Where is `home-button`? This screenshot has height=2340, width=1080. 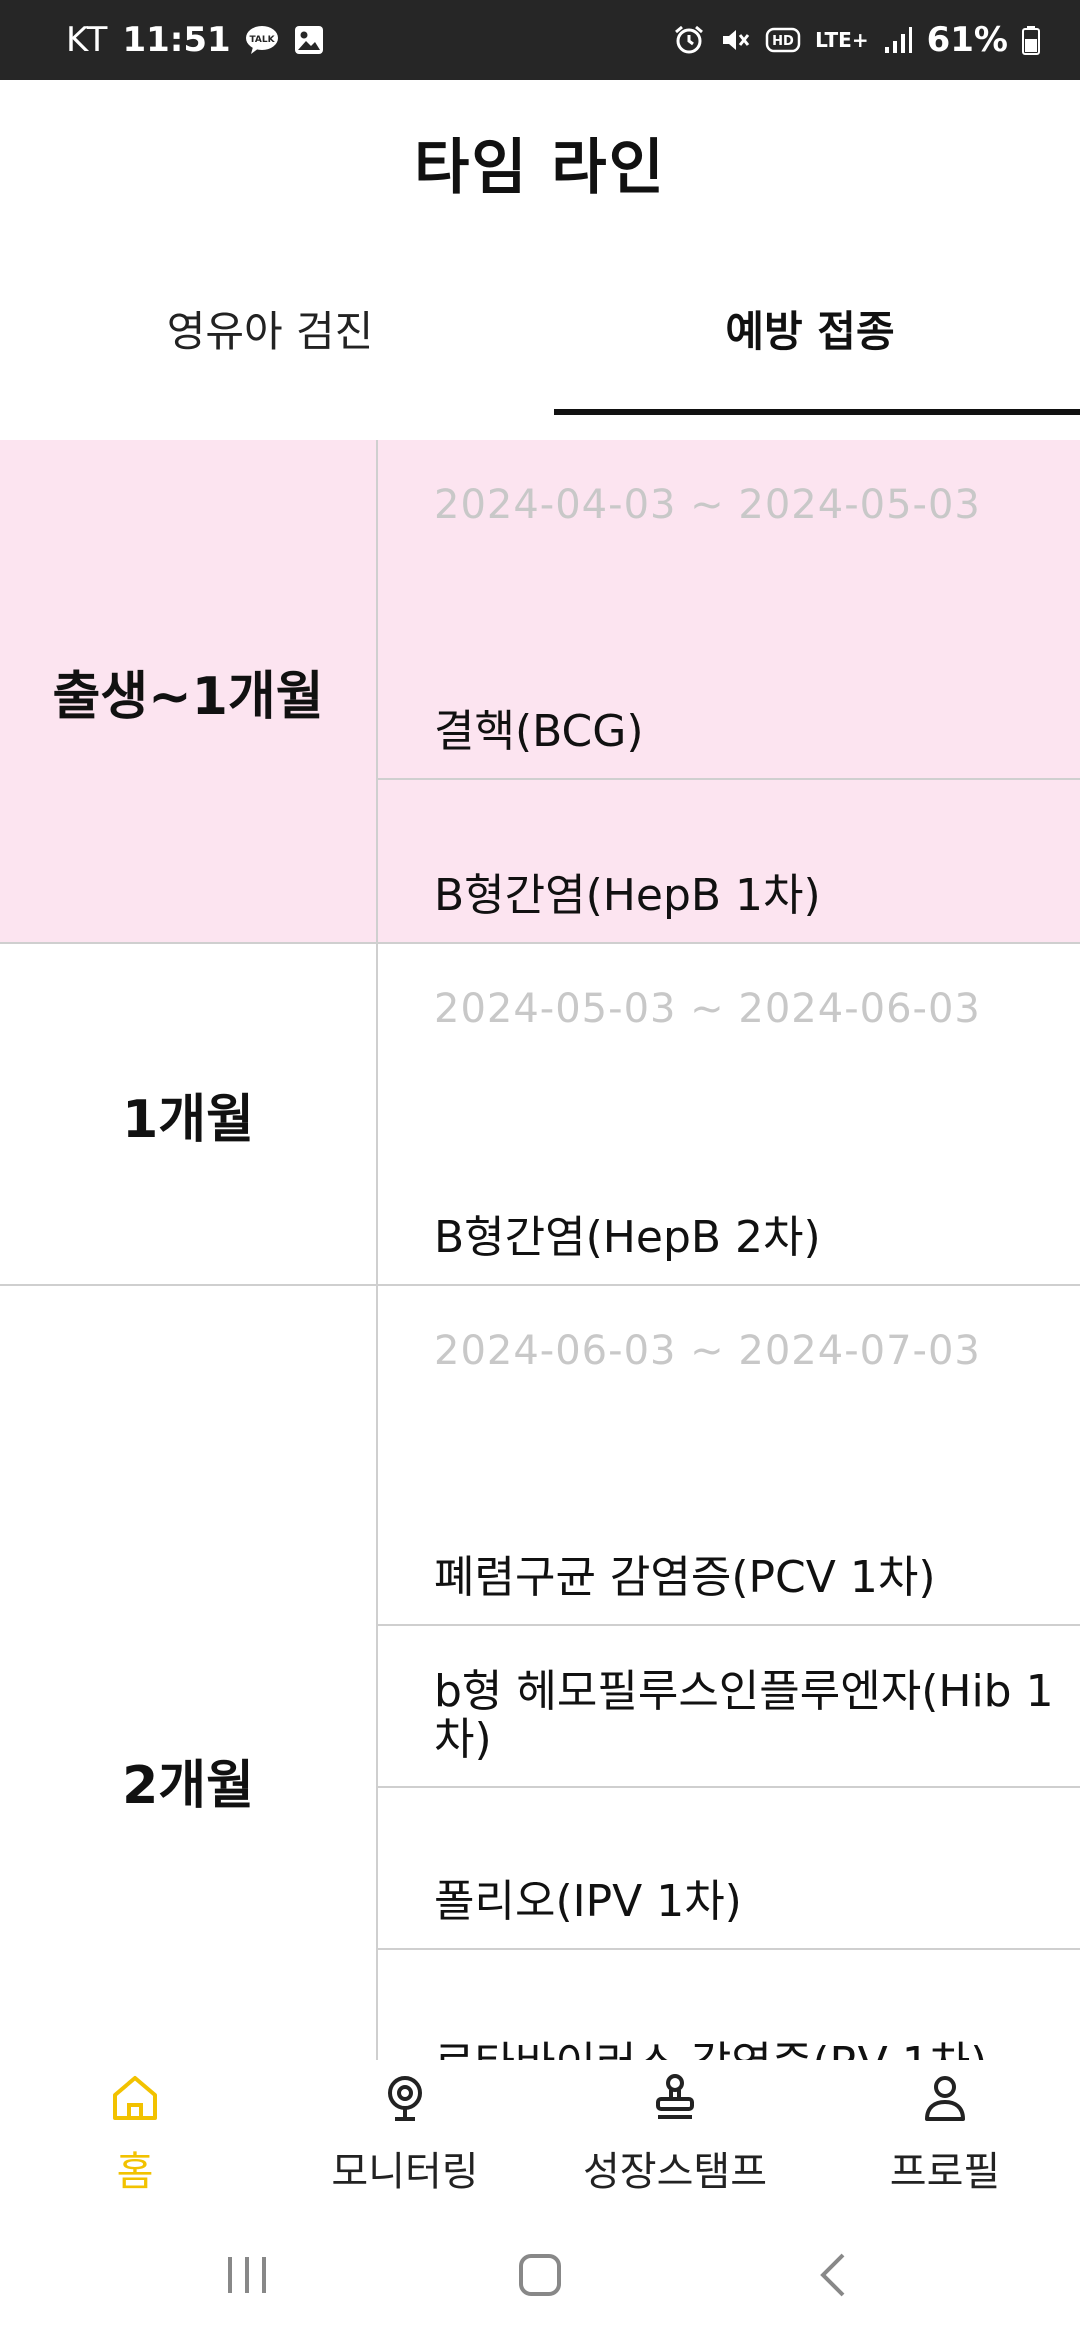 home-button is located at coordinates (540, 2275).